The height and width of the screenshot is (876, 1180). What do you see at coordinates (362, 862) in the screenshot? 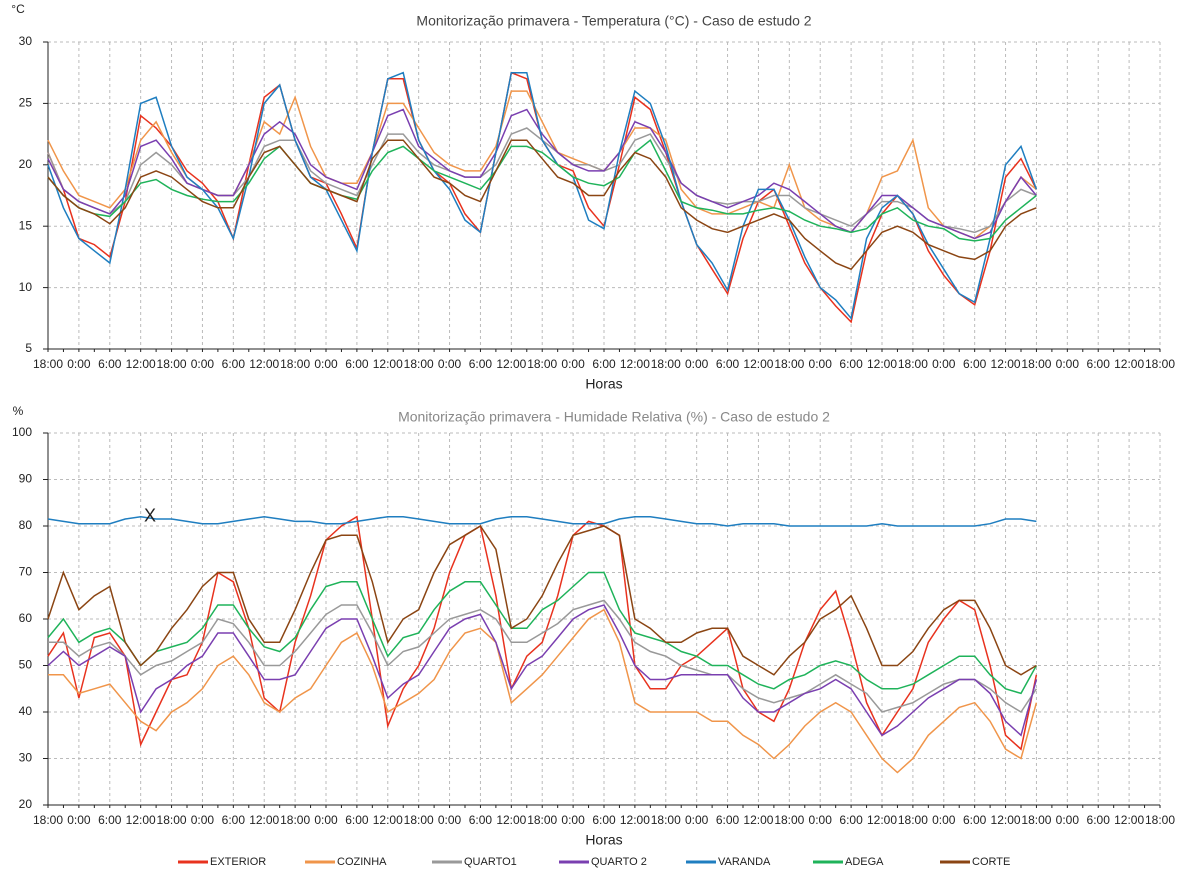
I see `legend-label: COZINHA` at bounding box center [362, 862].